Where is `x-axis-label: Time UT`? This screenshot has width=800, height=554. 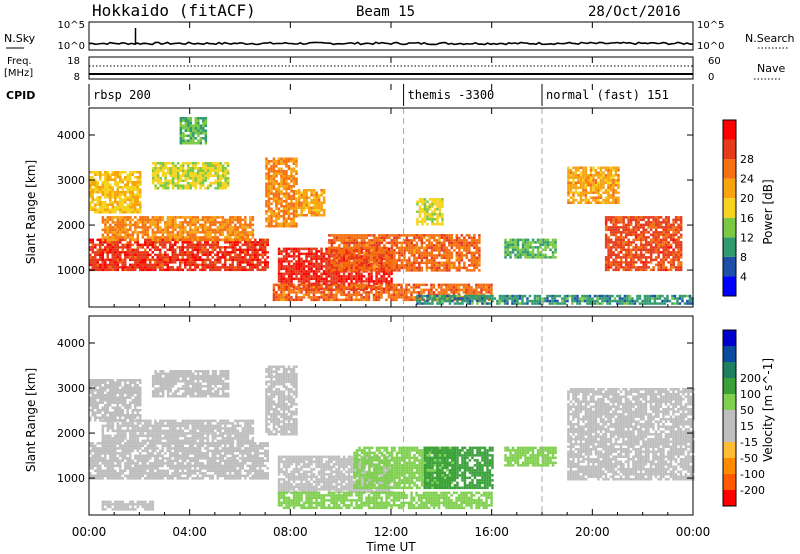 x-axis-label: Time UT is located at coordinates (390, 547).